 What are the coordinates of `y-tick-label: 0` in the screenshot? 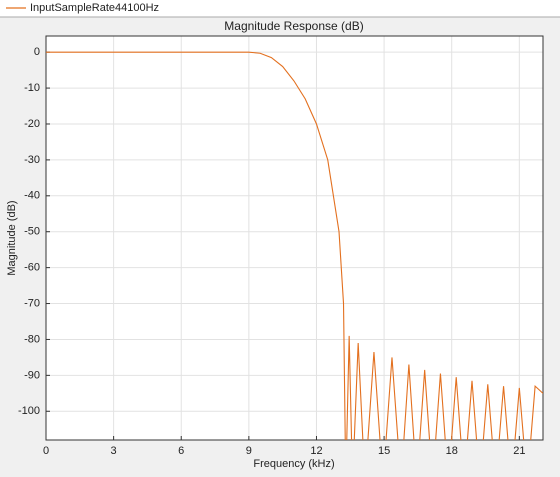 It's located at (37, 52).